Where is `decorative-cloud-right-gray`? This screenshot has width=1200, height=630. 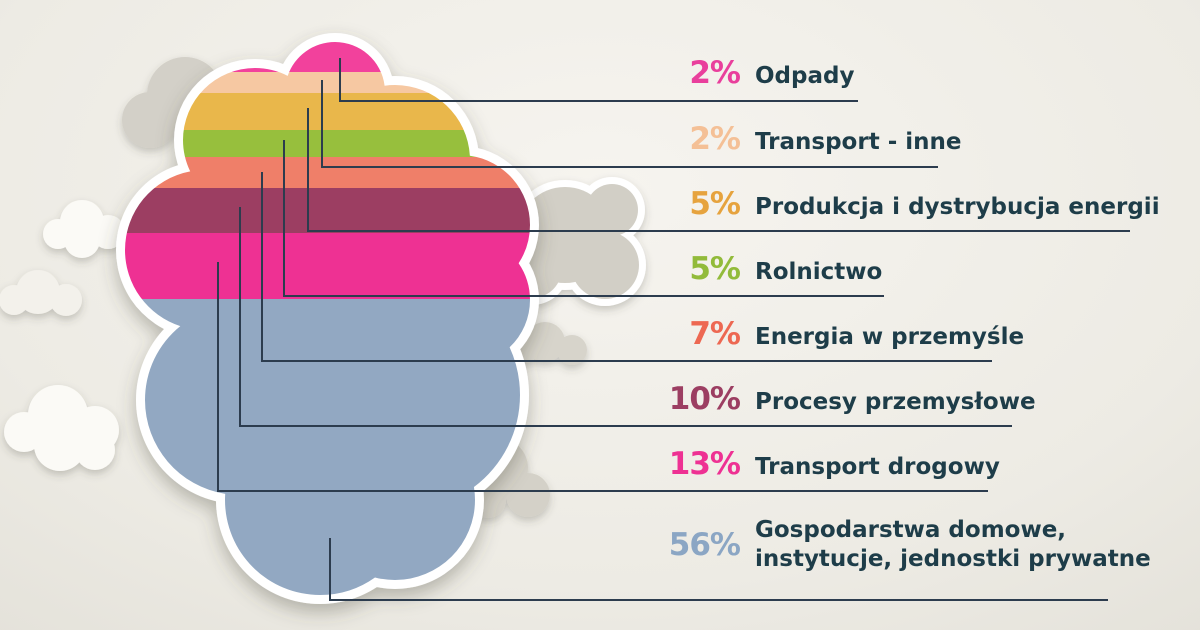
decorative-cloud-right-gray is located at coordinates (570, 241).